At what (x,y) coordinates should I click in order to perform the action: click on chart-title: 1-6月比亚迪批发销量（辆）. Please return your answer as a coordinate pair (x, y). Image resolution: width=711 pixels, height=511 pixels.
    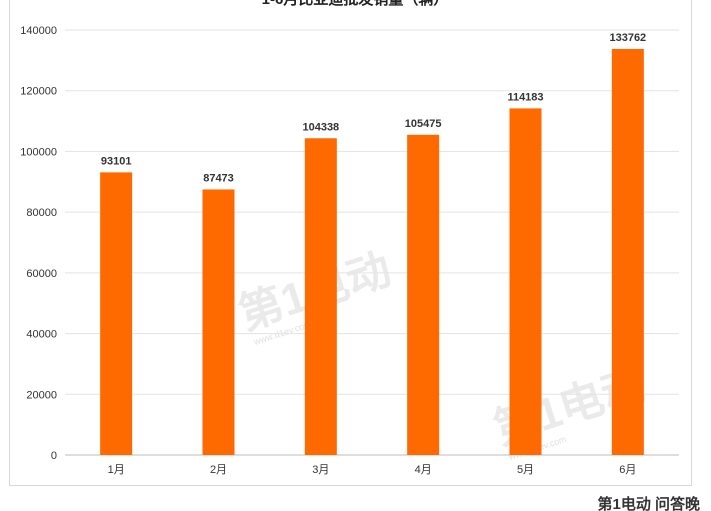
    Looking at the image, I should click on (355, 4).